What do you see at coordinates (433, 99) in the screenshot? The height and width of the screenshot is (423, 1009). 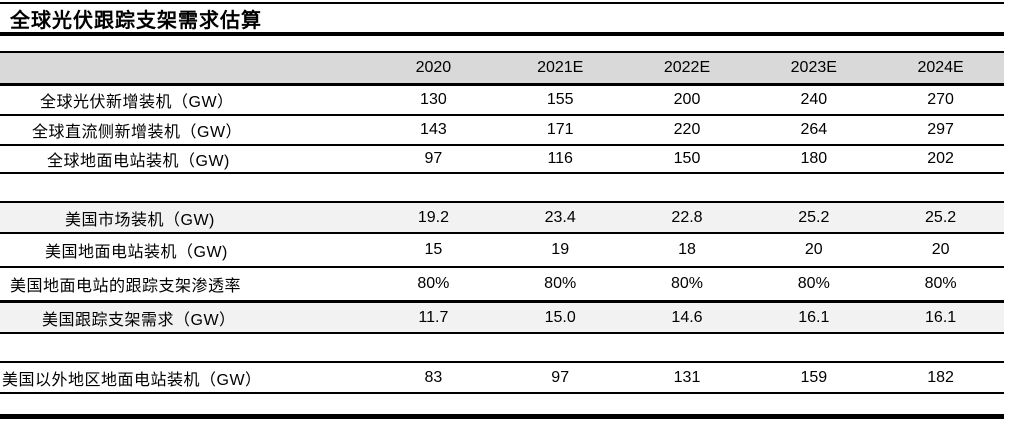 I see `value-cell: 130` at bounding box center [433, 99].